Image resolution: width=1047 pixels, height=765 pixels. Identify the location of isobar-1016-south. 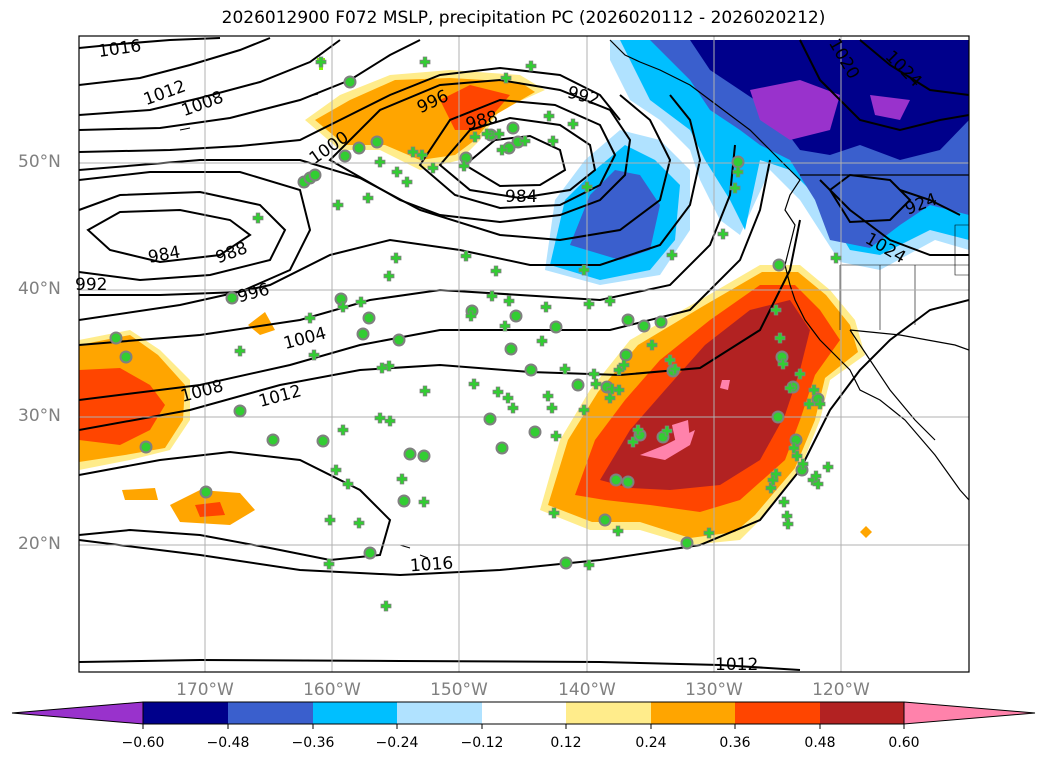
(235, 506).